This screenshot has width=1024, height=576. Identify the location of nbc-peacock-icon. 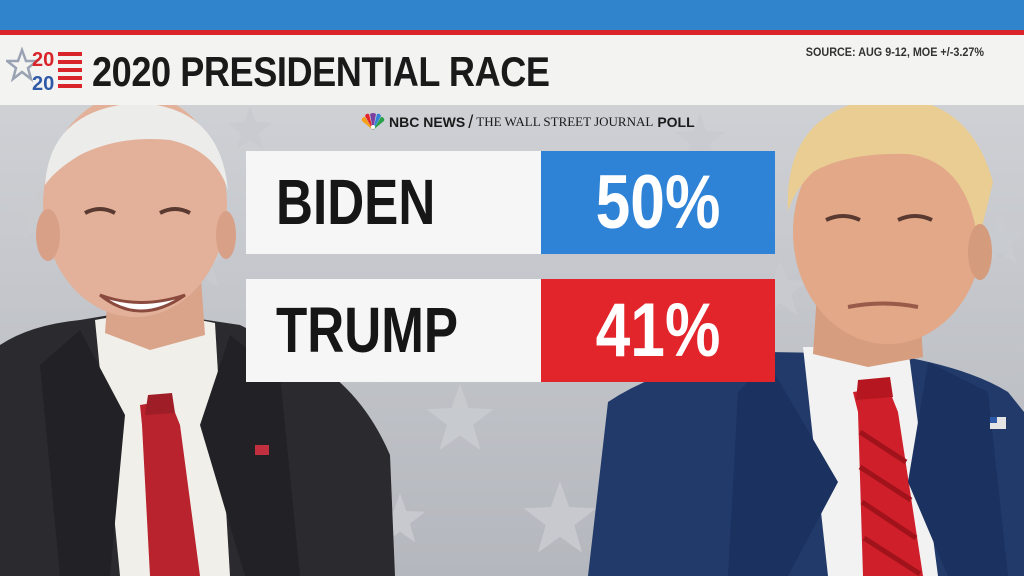
(373, 121).